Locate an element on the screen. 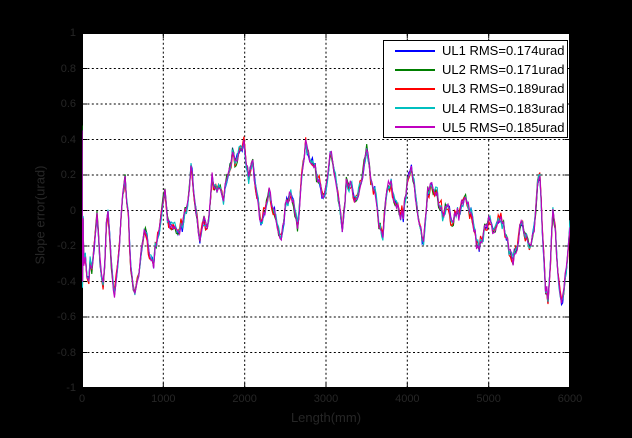  x-tick-label: 4000 is located at coordinates (407, 399).